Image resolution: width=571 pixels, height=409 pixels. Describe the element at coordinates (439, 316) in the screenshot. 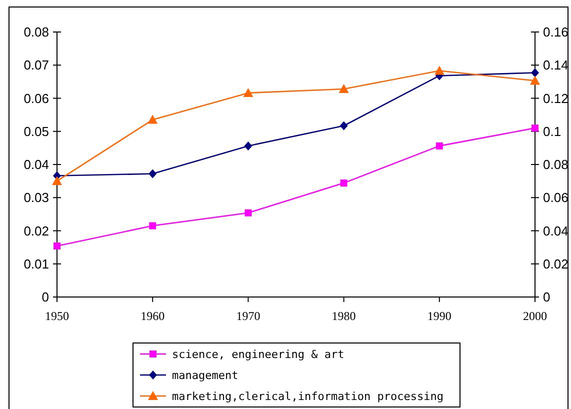

I see `x-tick-label: 1990` at that location.